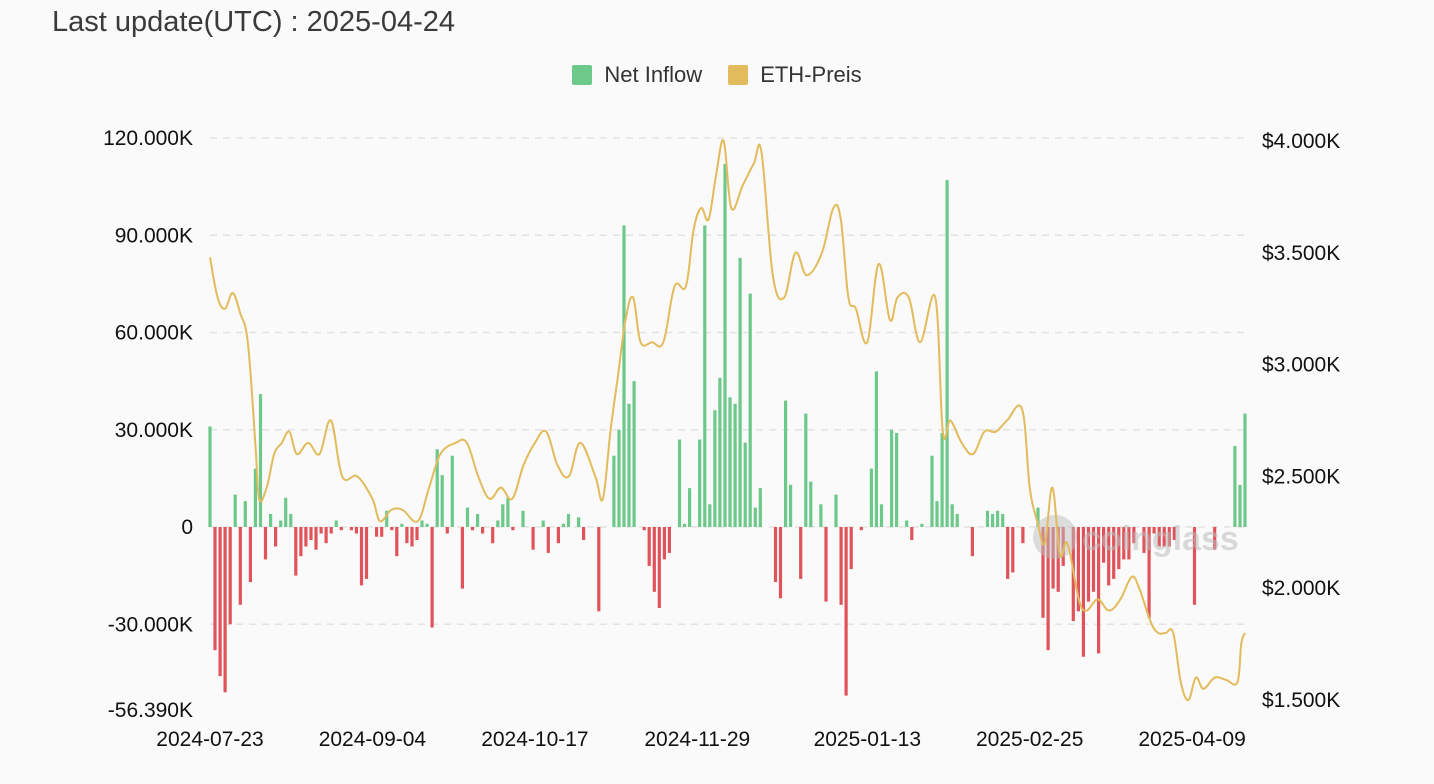 The image size is (1434, 784). Describe the element at coordinates (795, 75) in the screenshot. I see `legend-item-eth-price: ETH-Preis` at that location.